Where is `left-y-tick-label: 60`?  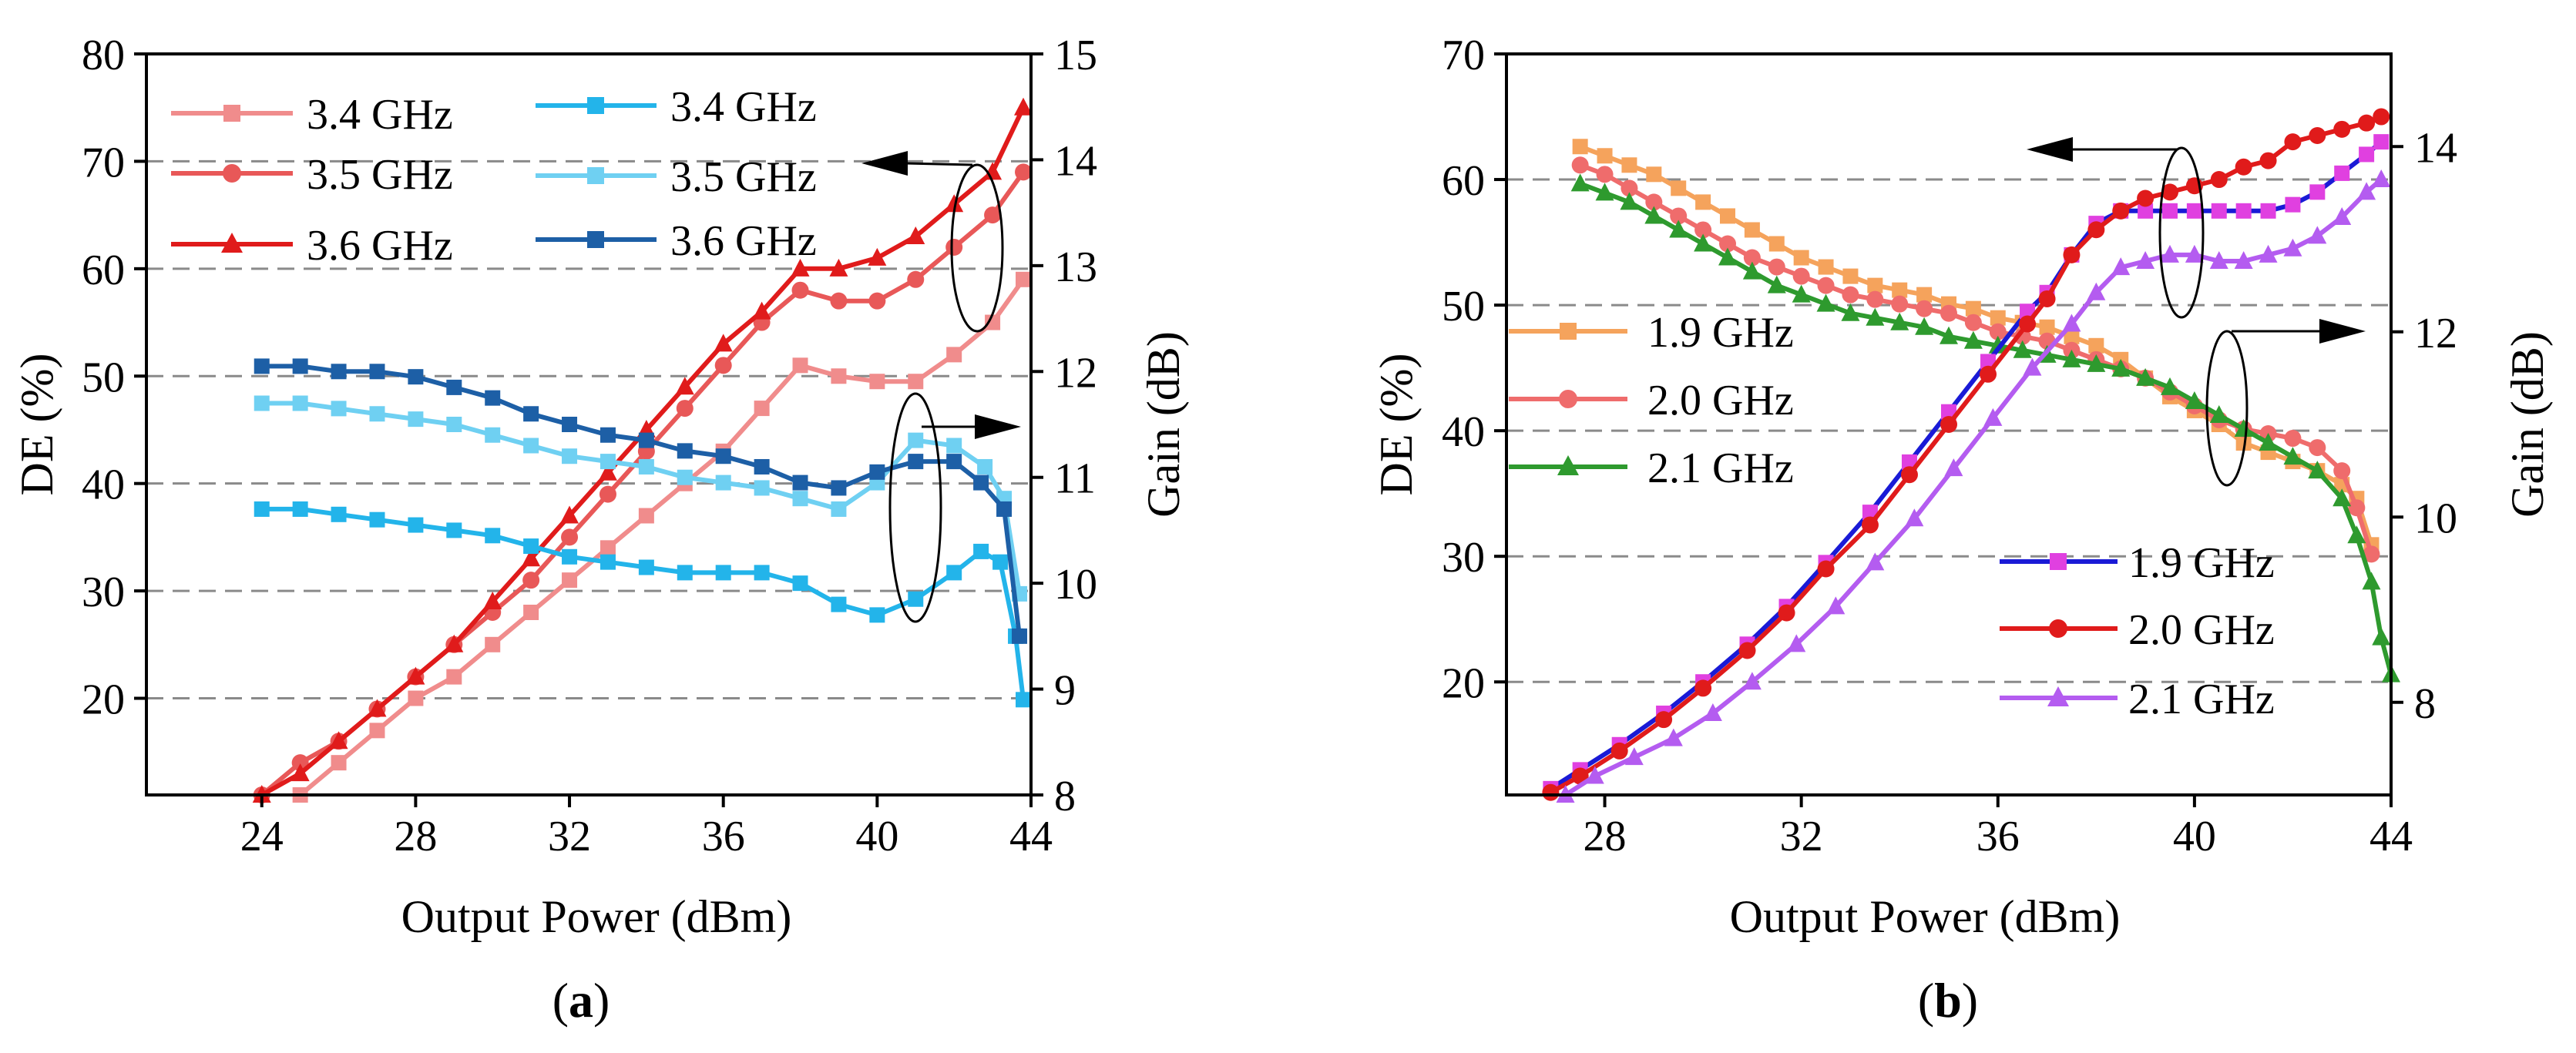 left-y-tick-label: 60 is located at coordinates (1463, 181).